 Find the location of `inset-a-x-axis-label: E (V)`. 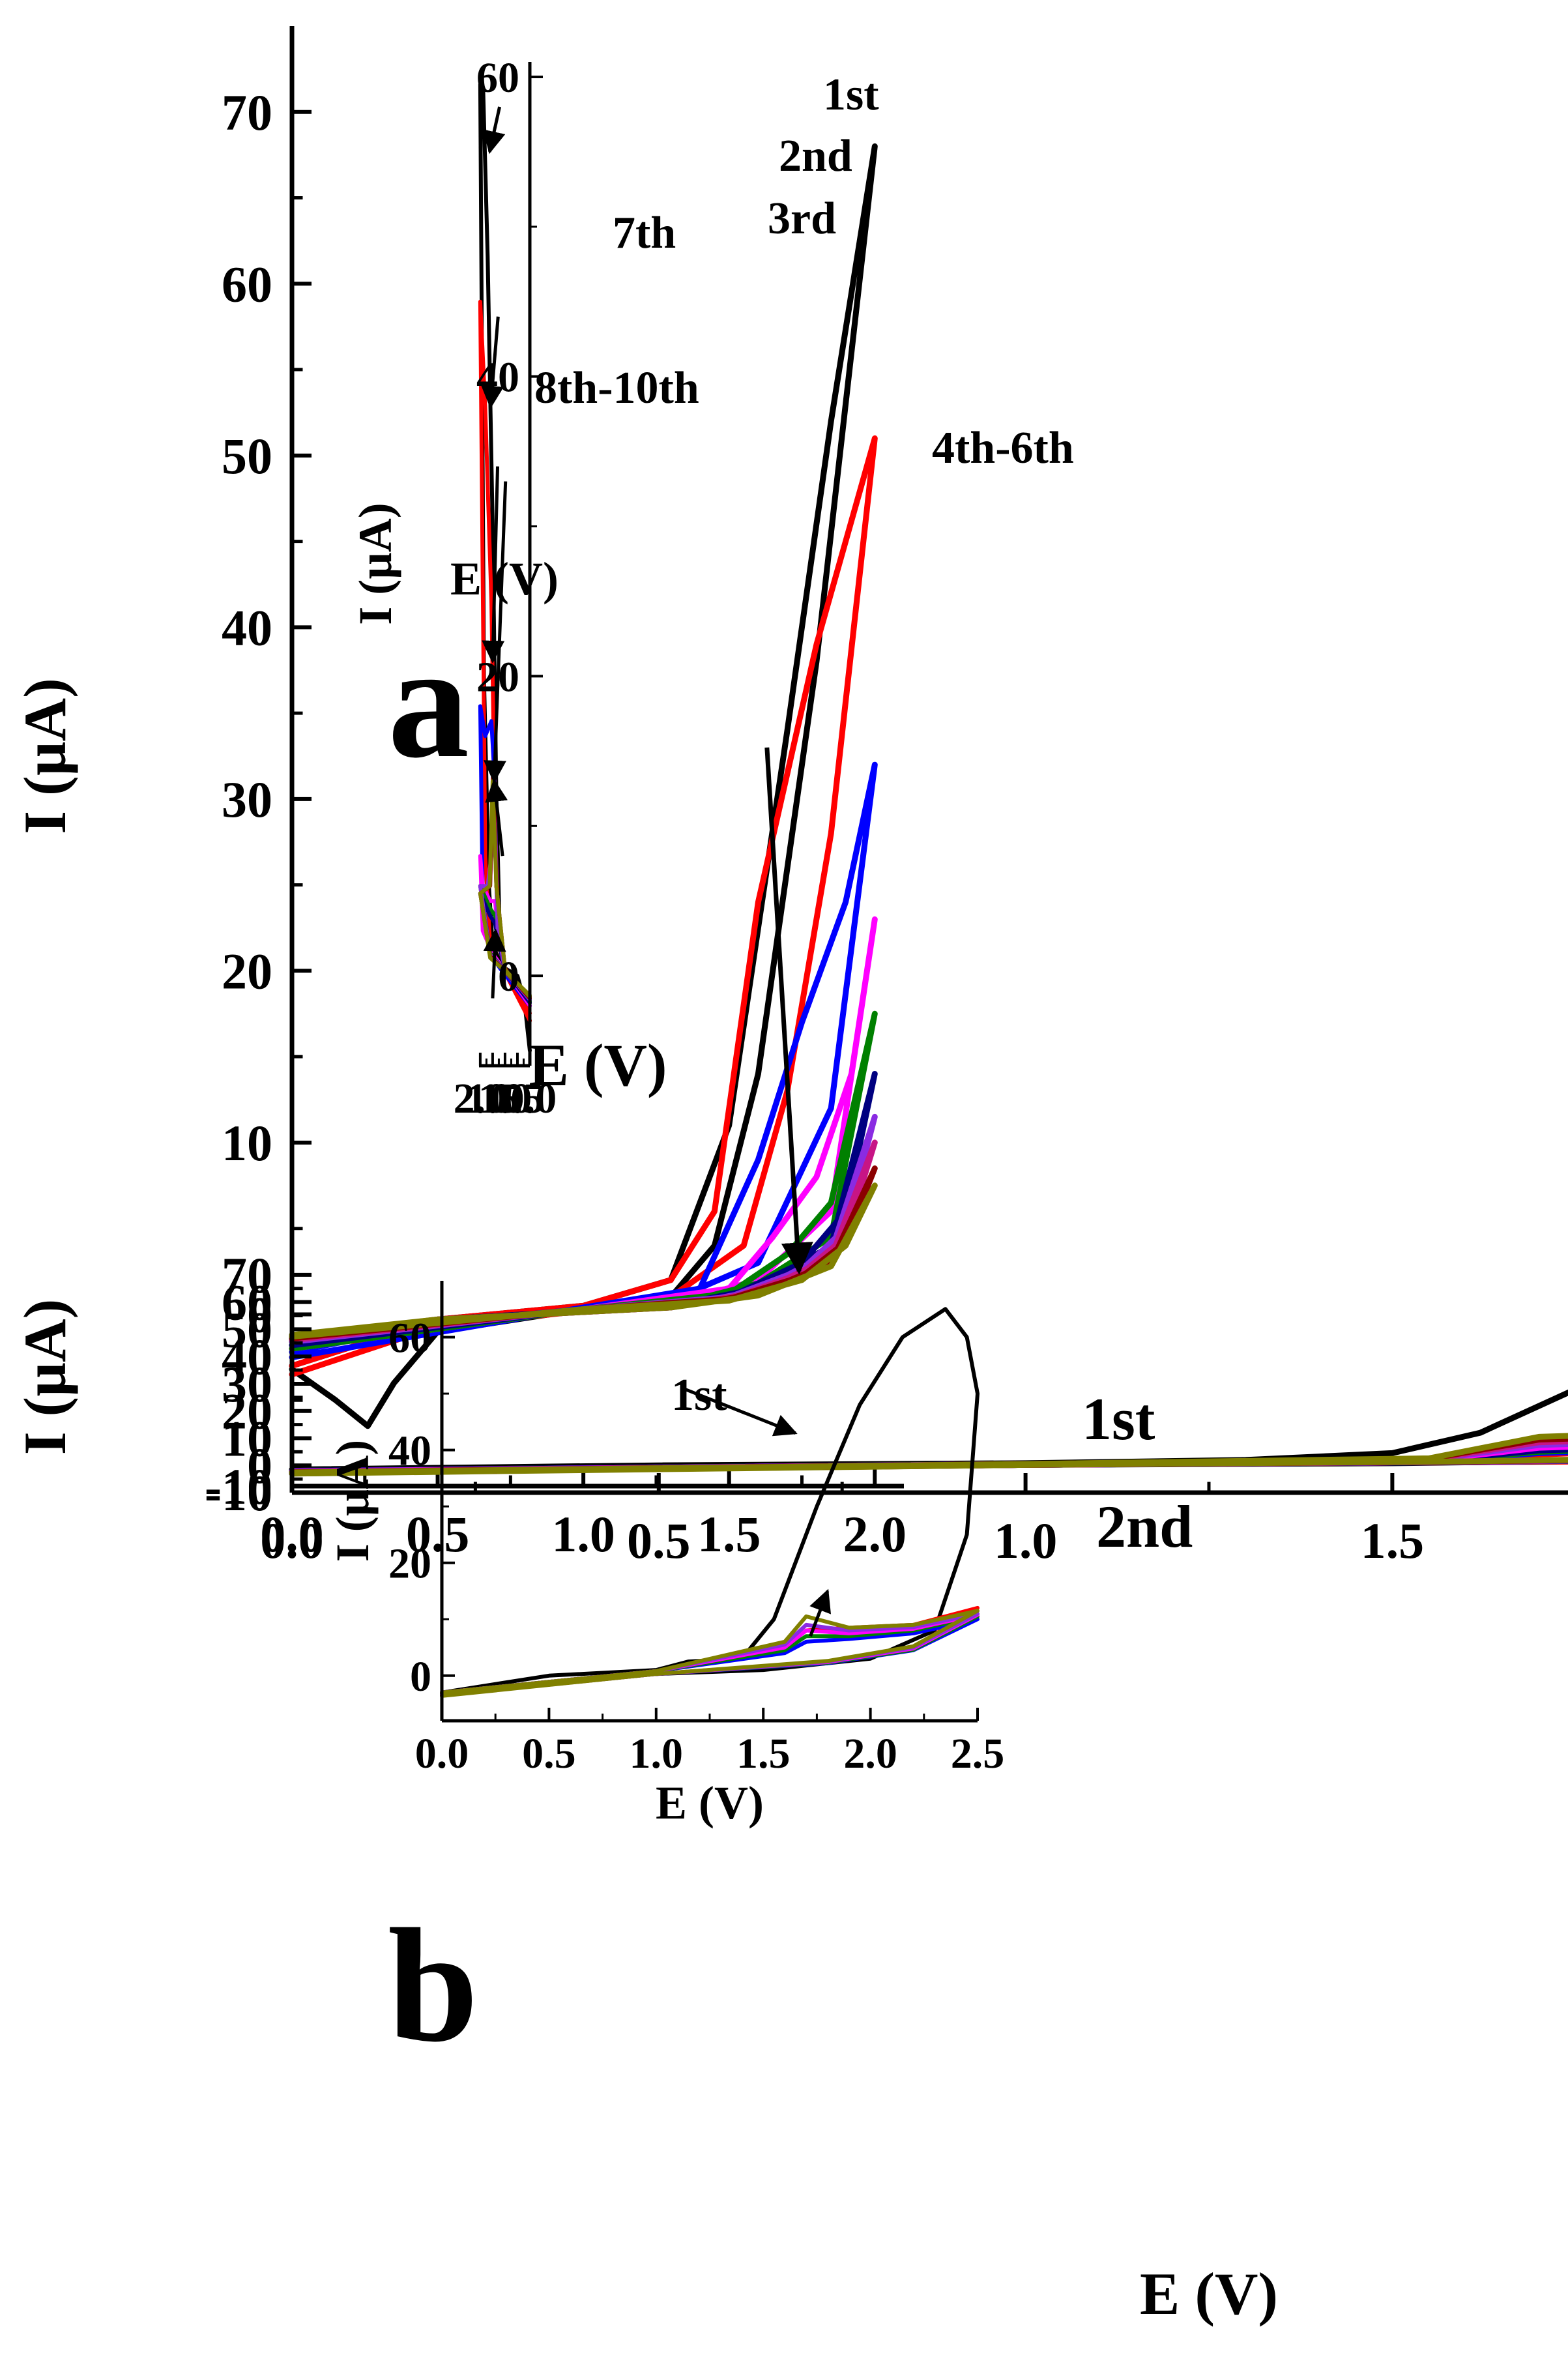

inset-a-x-axis-label: E (V) is located at coordinates (504, 579).